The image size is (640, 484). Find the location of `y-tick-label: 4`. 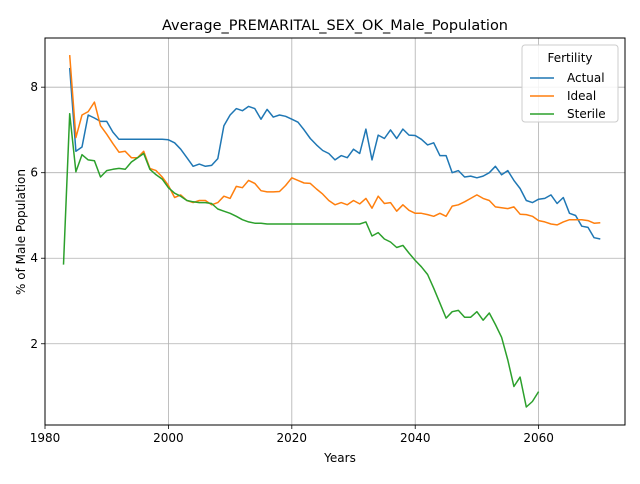

y-tick-label: 4 is located at coordinates (34, 258).